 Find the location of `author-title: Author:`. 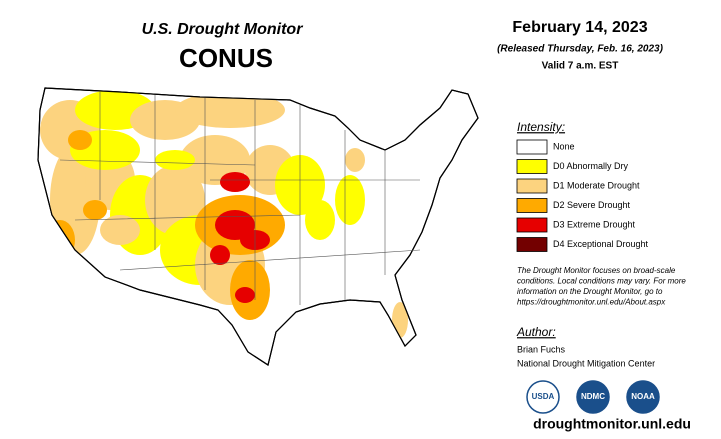

author-title: Author: is located at coordinates (536, 332).